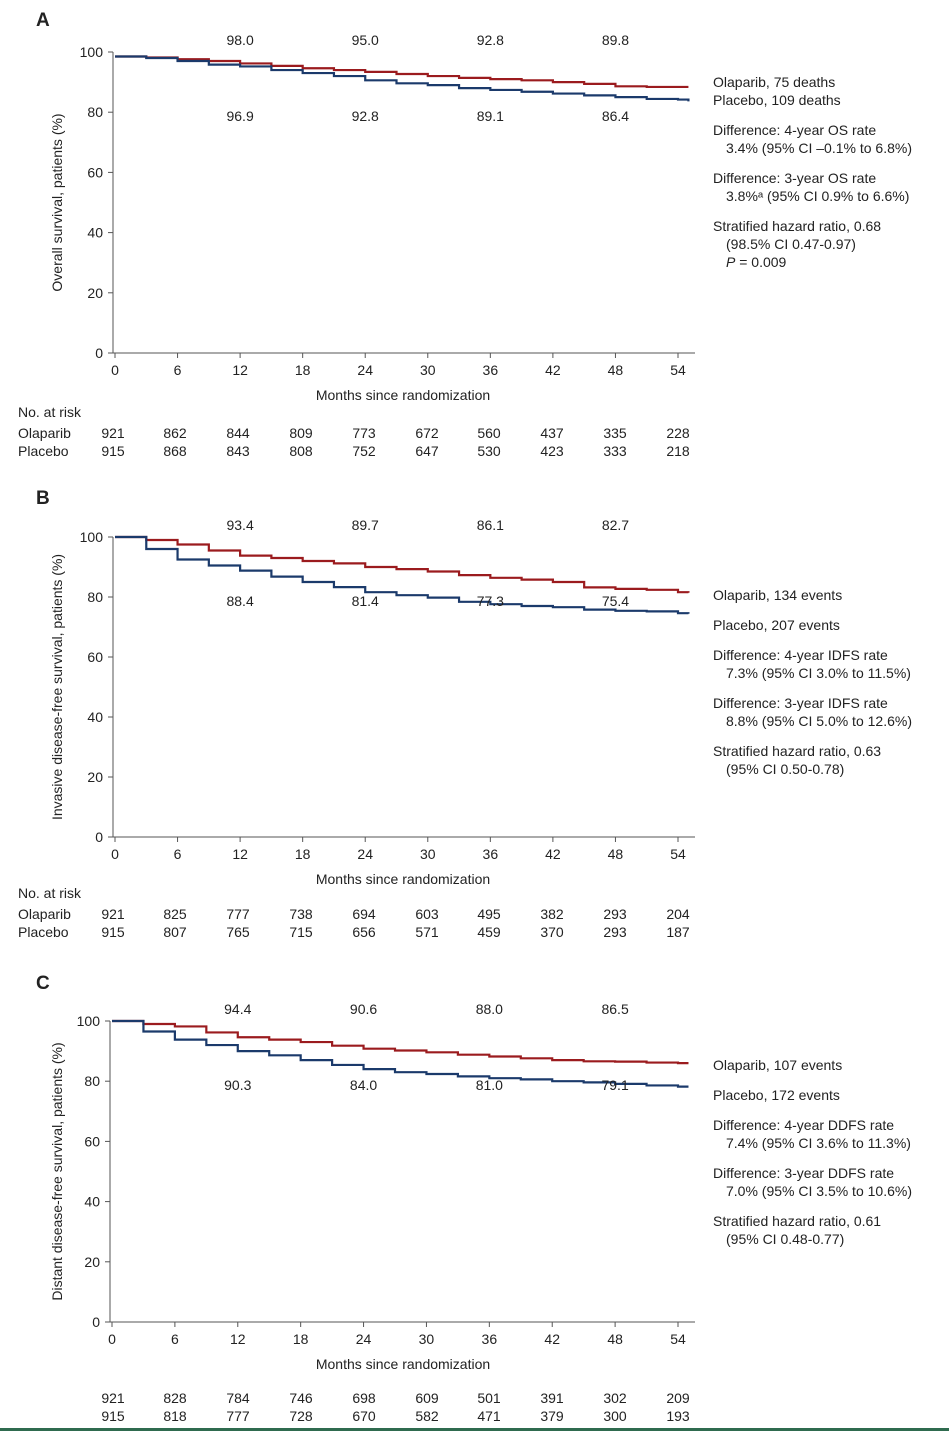 The image size is (949, 1431). I want to click on legend-line: Difference: 4-year DDFS rate, so click(804, 1125).